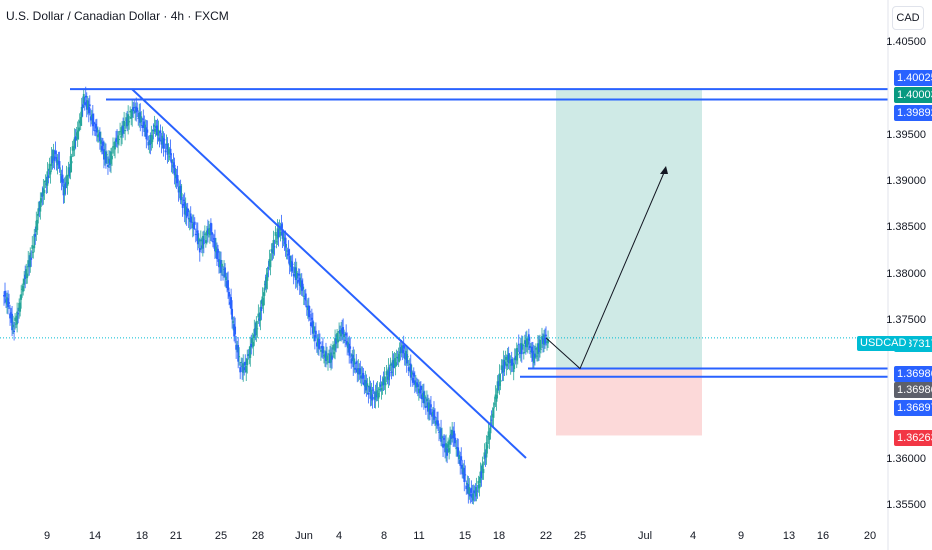 This screenshot has width=932, height=550. I want to click on price-tag: 1.36986, so click(913, 390).